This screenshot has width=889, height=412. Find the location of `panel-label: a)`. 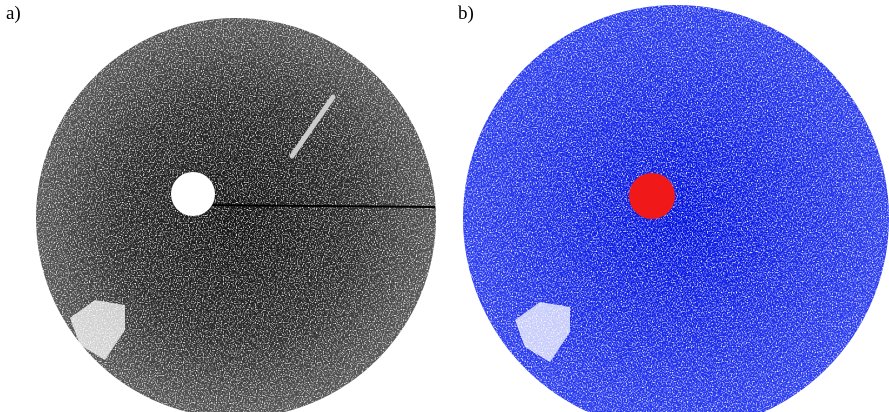

panel-label: a) is located at coordinates (13, 13).